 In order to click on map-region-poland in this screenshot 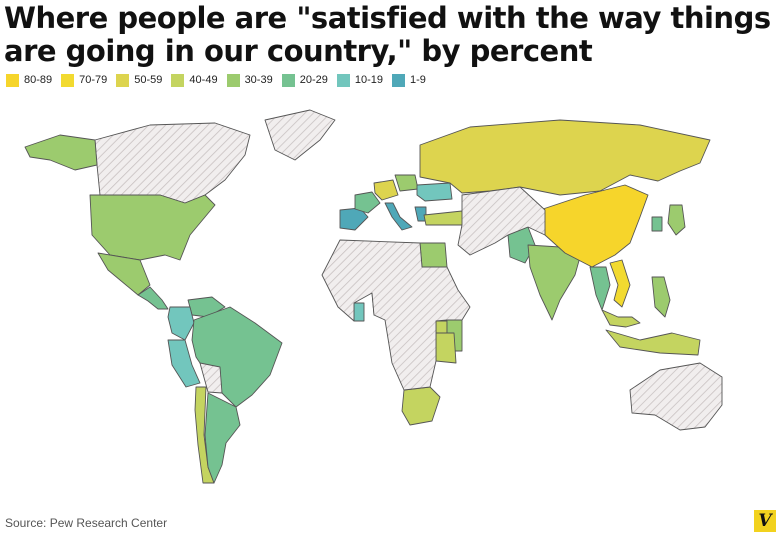, I will do `click(406, 183)`.